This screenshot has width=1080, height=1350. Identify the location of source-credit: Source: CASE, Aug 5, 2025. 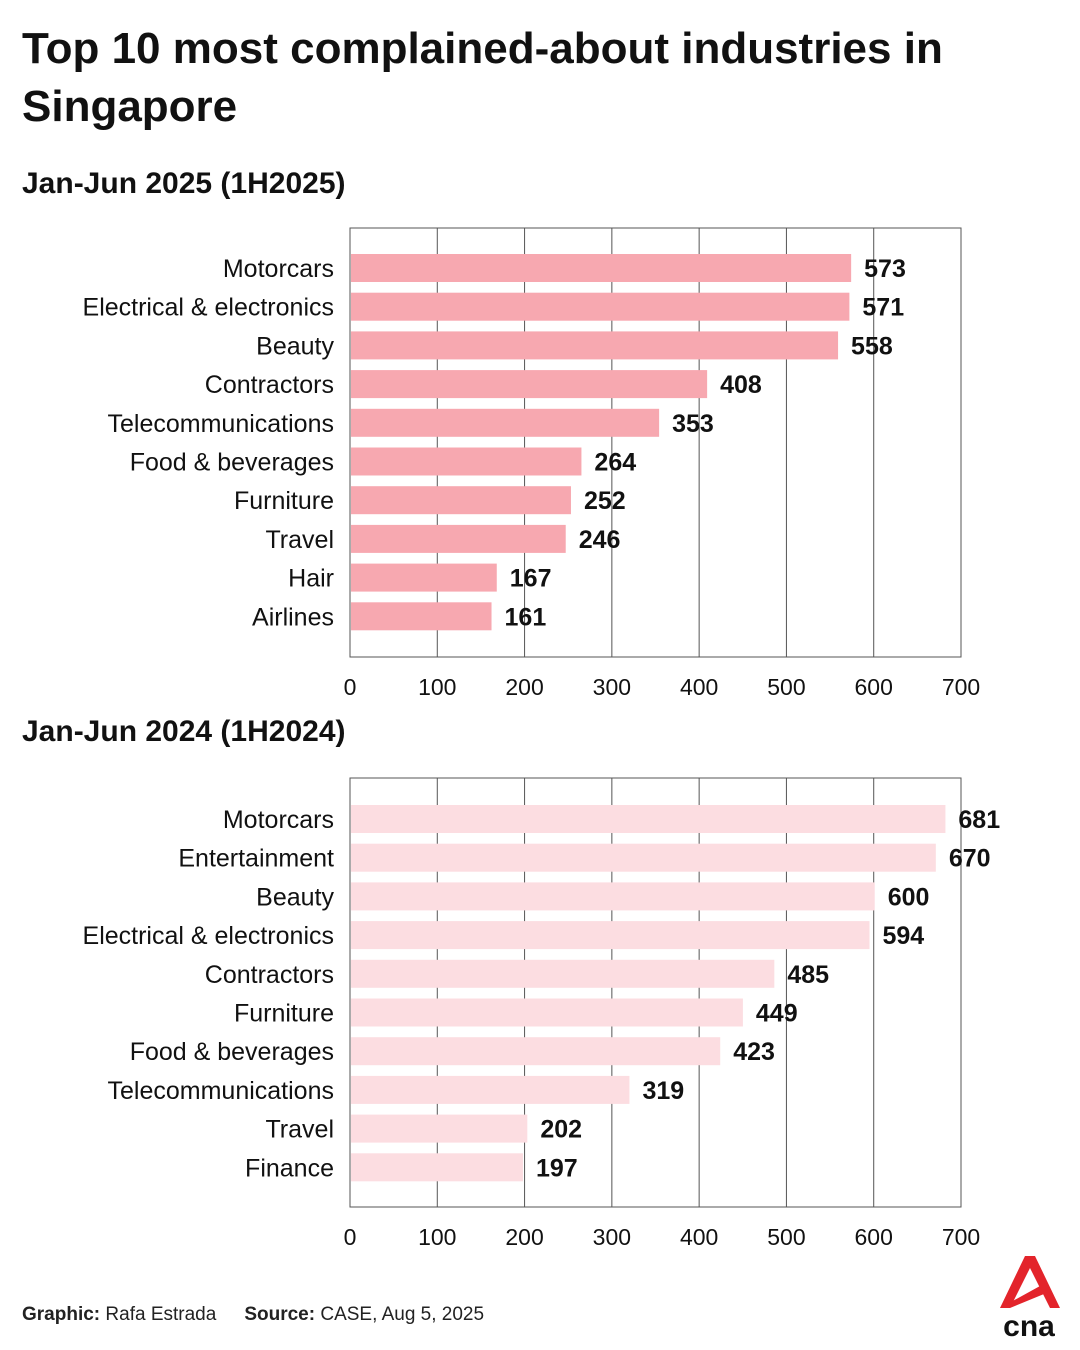
(364, 1315).